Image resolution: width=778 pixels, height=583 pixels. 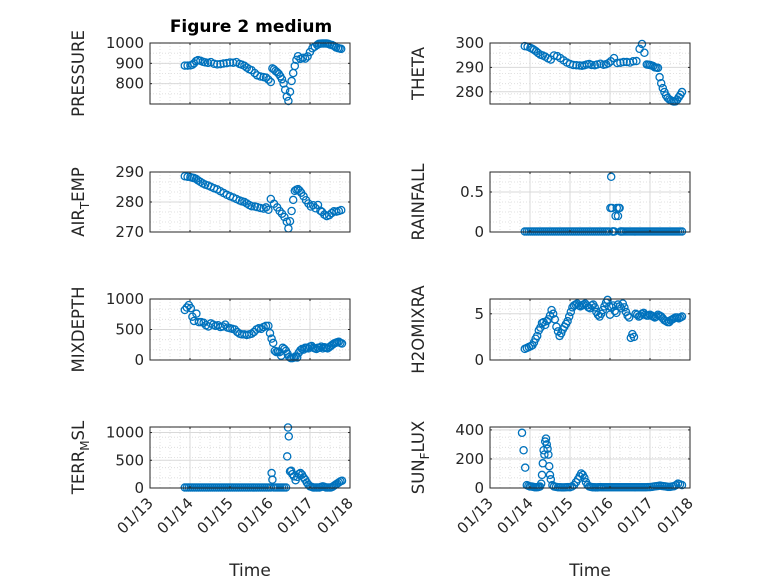 What do you see at coordinates (479, 232) in the screenshot?
I see `y-tick-label: 0` at bounding box center [479, 232].